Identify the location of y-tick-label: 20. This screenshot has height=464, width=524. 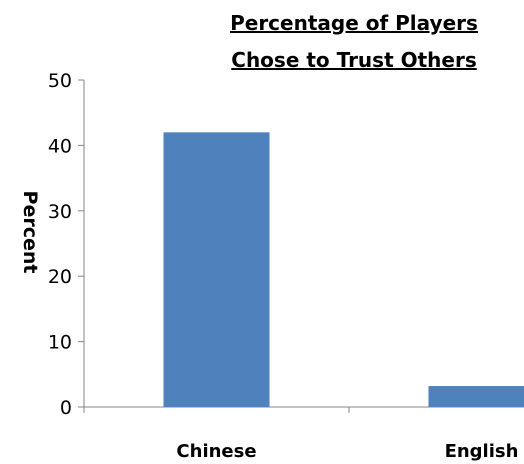
(60, 277).